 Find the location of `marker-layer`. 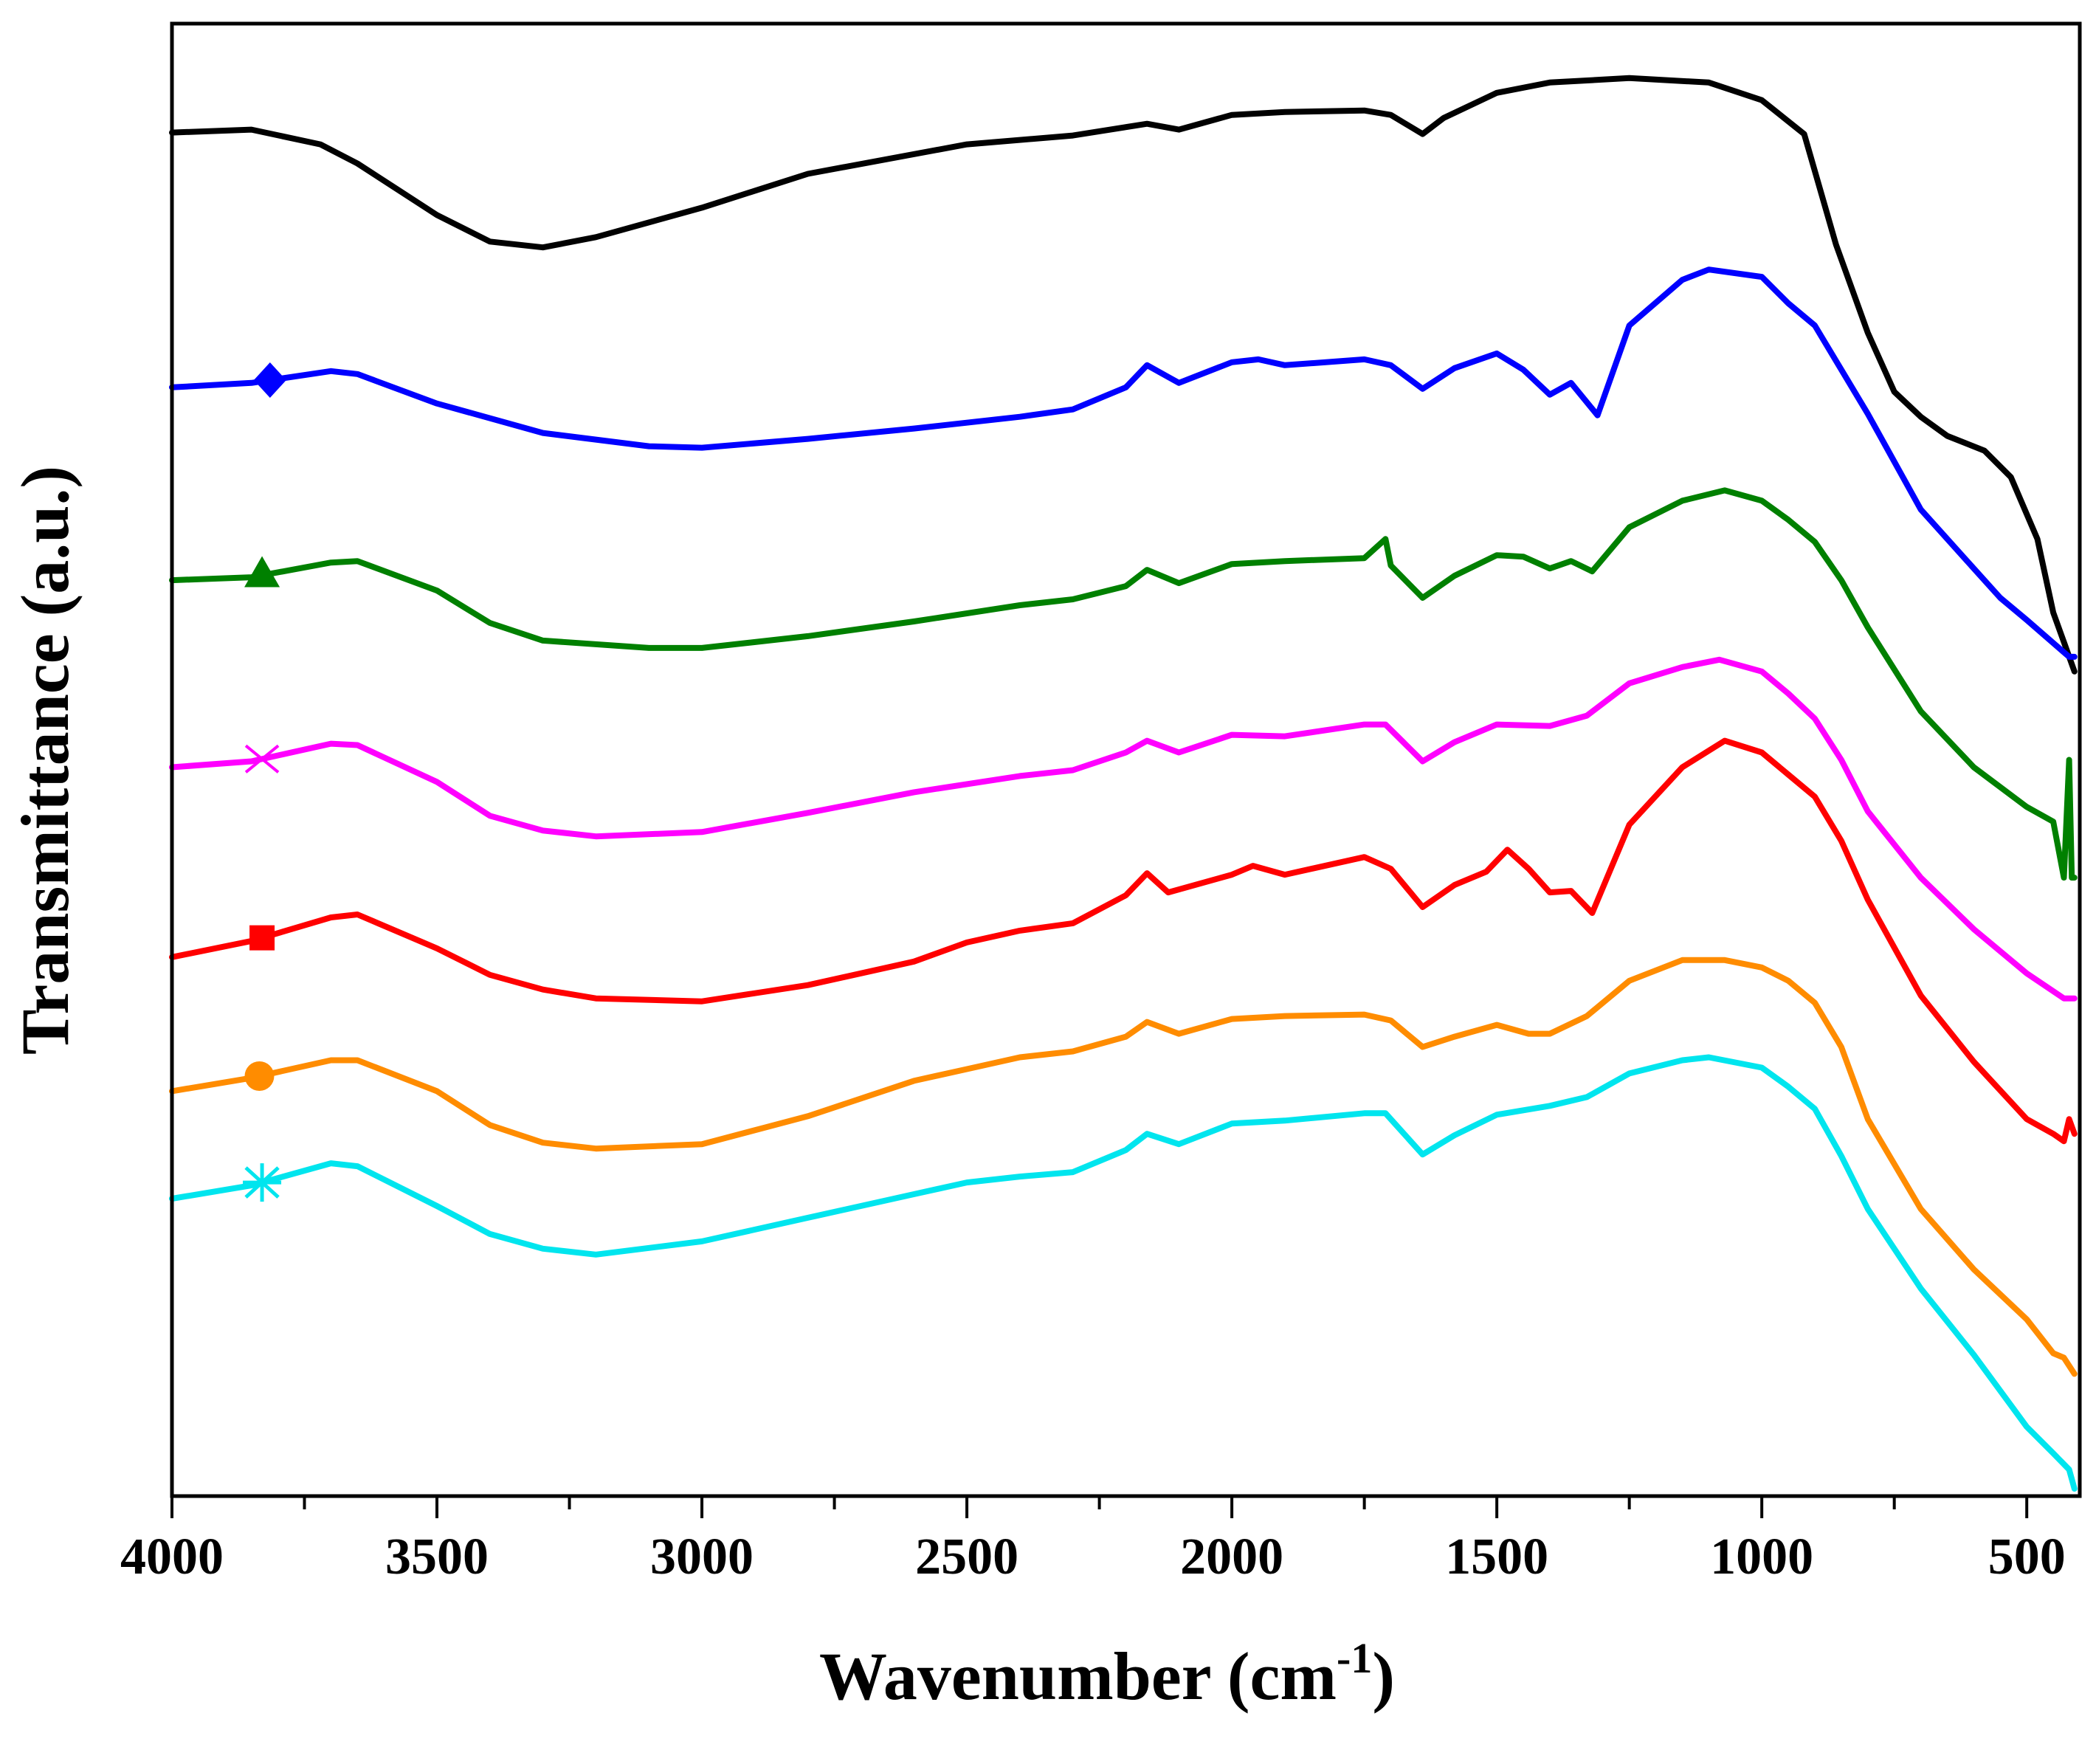

marker-layer is located at coordinates (264, 782).